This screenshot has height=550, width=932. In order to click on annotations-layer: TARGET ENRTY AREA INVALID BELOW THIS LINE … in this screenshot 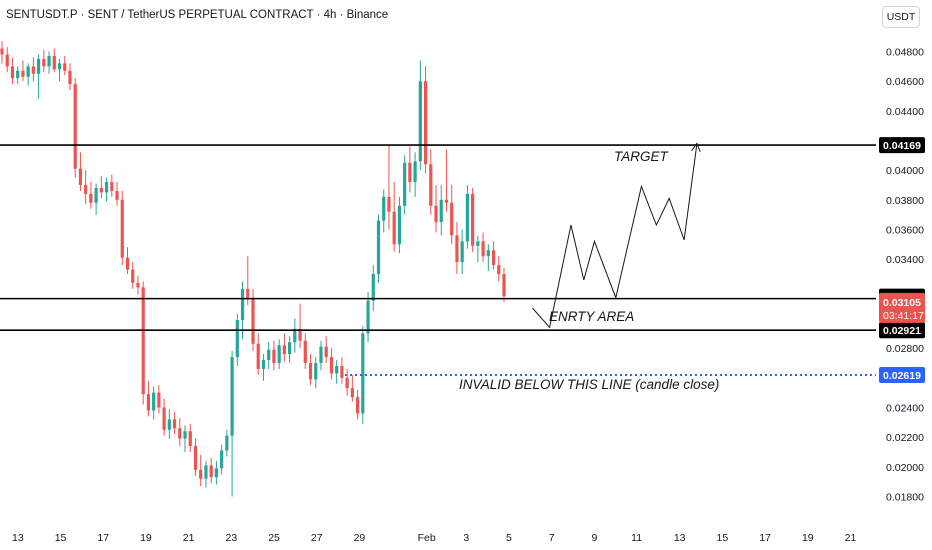, I will do `click(589, 270)`.